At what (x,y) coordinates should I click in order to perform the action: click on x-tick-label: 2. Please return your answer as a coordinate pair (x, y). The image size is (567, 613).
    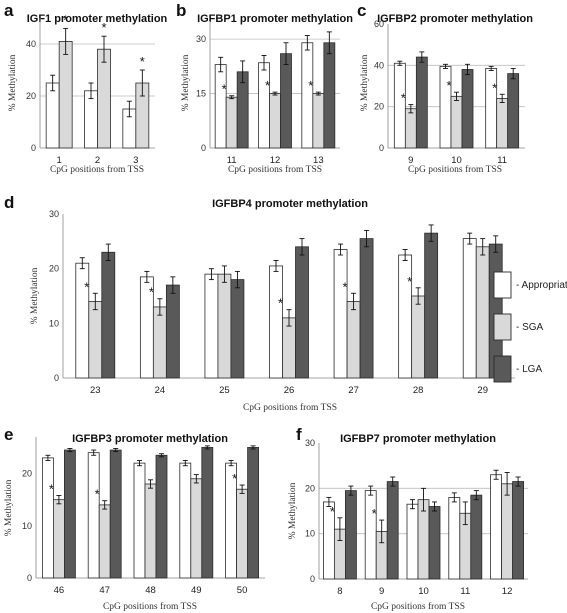
    Looking at the image, I should click on (97, 160).